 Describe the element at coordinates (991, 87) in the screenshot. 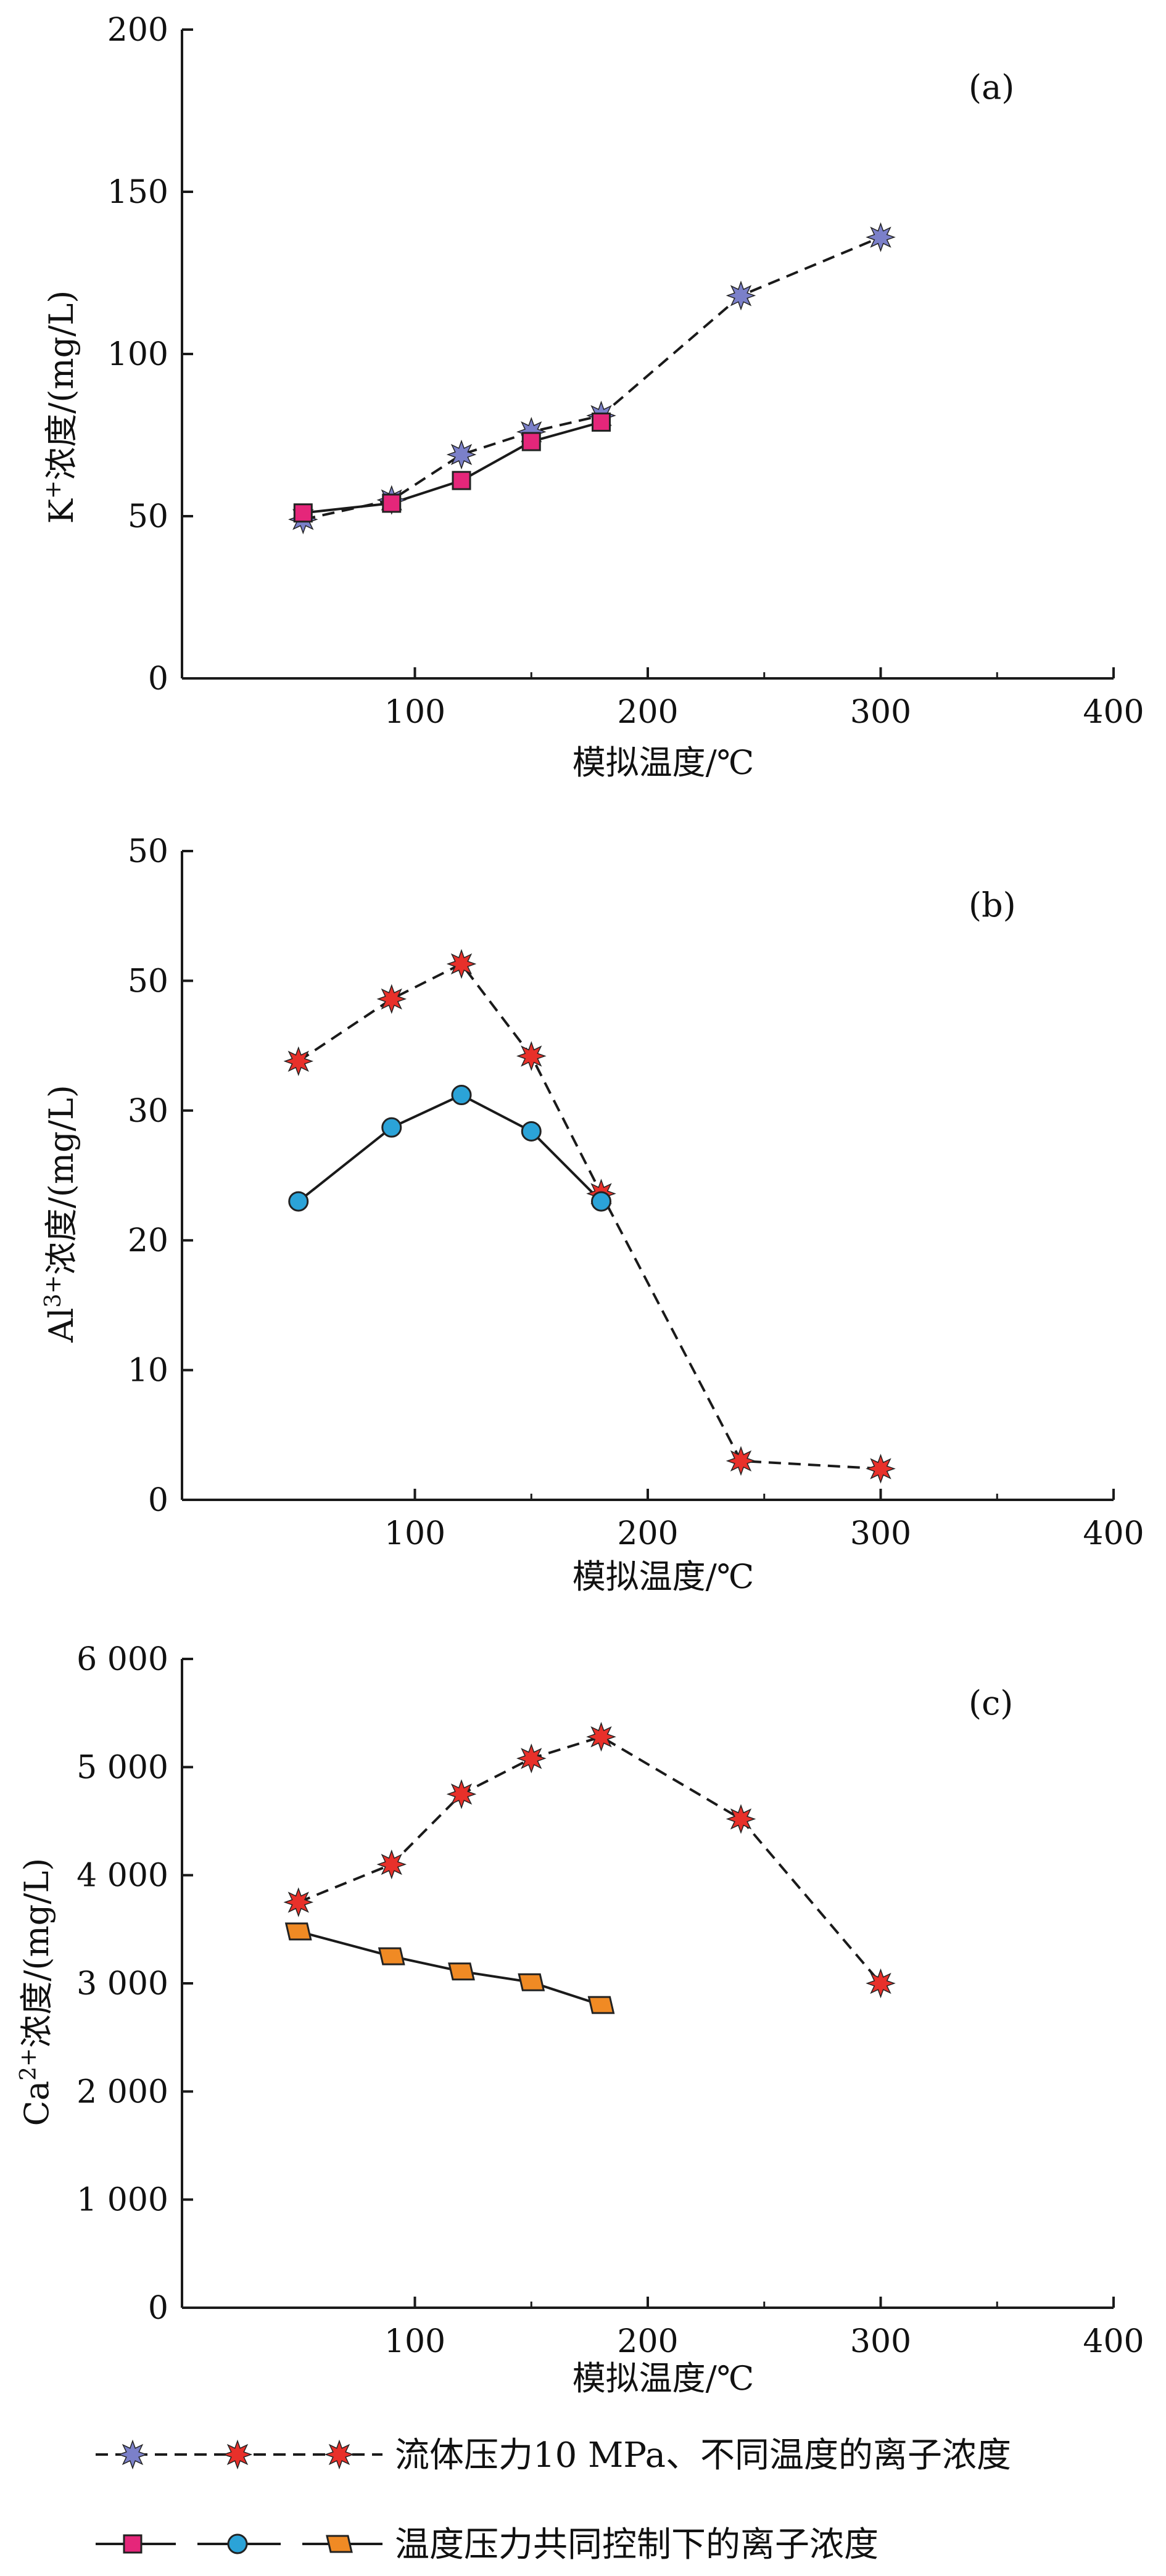

I see `panel-label-a: (a)` at that location.